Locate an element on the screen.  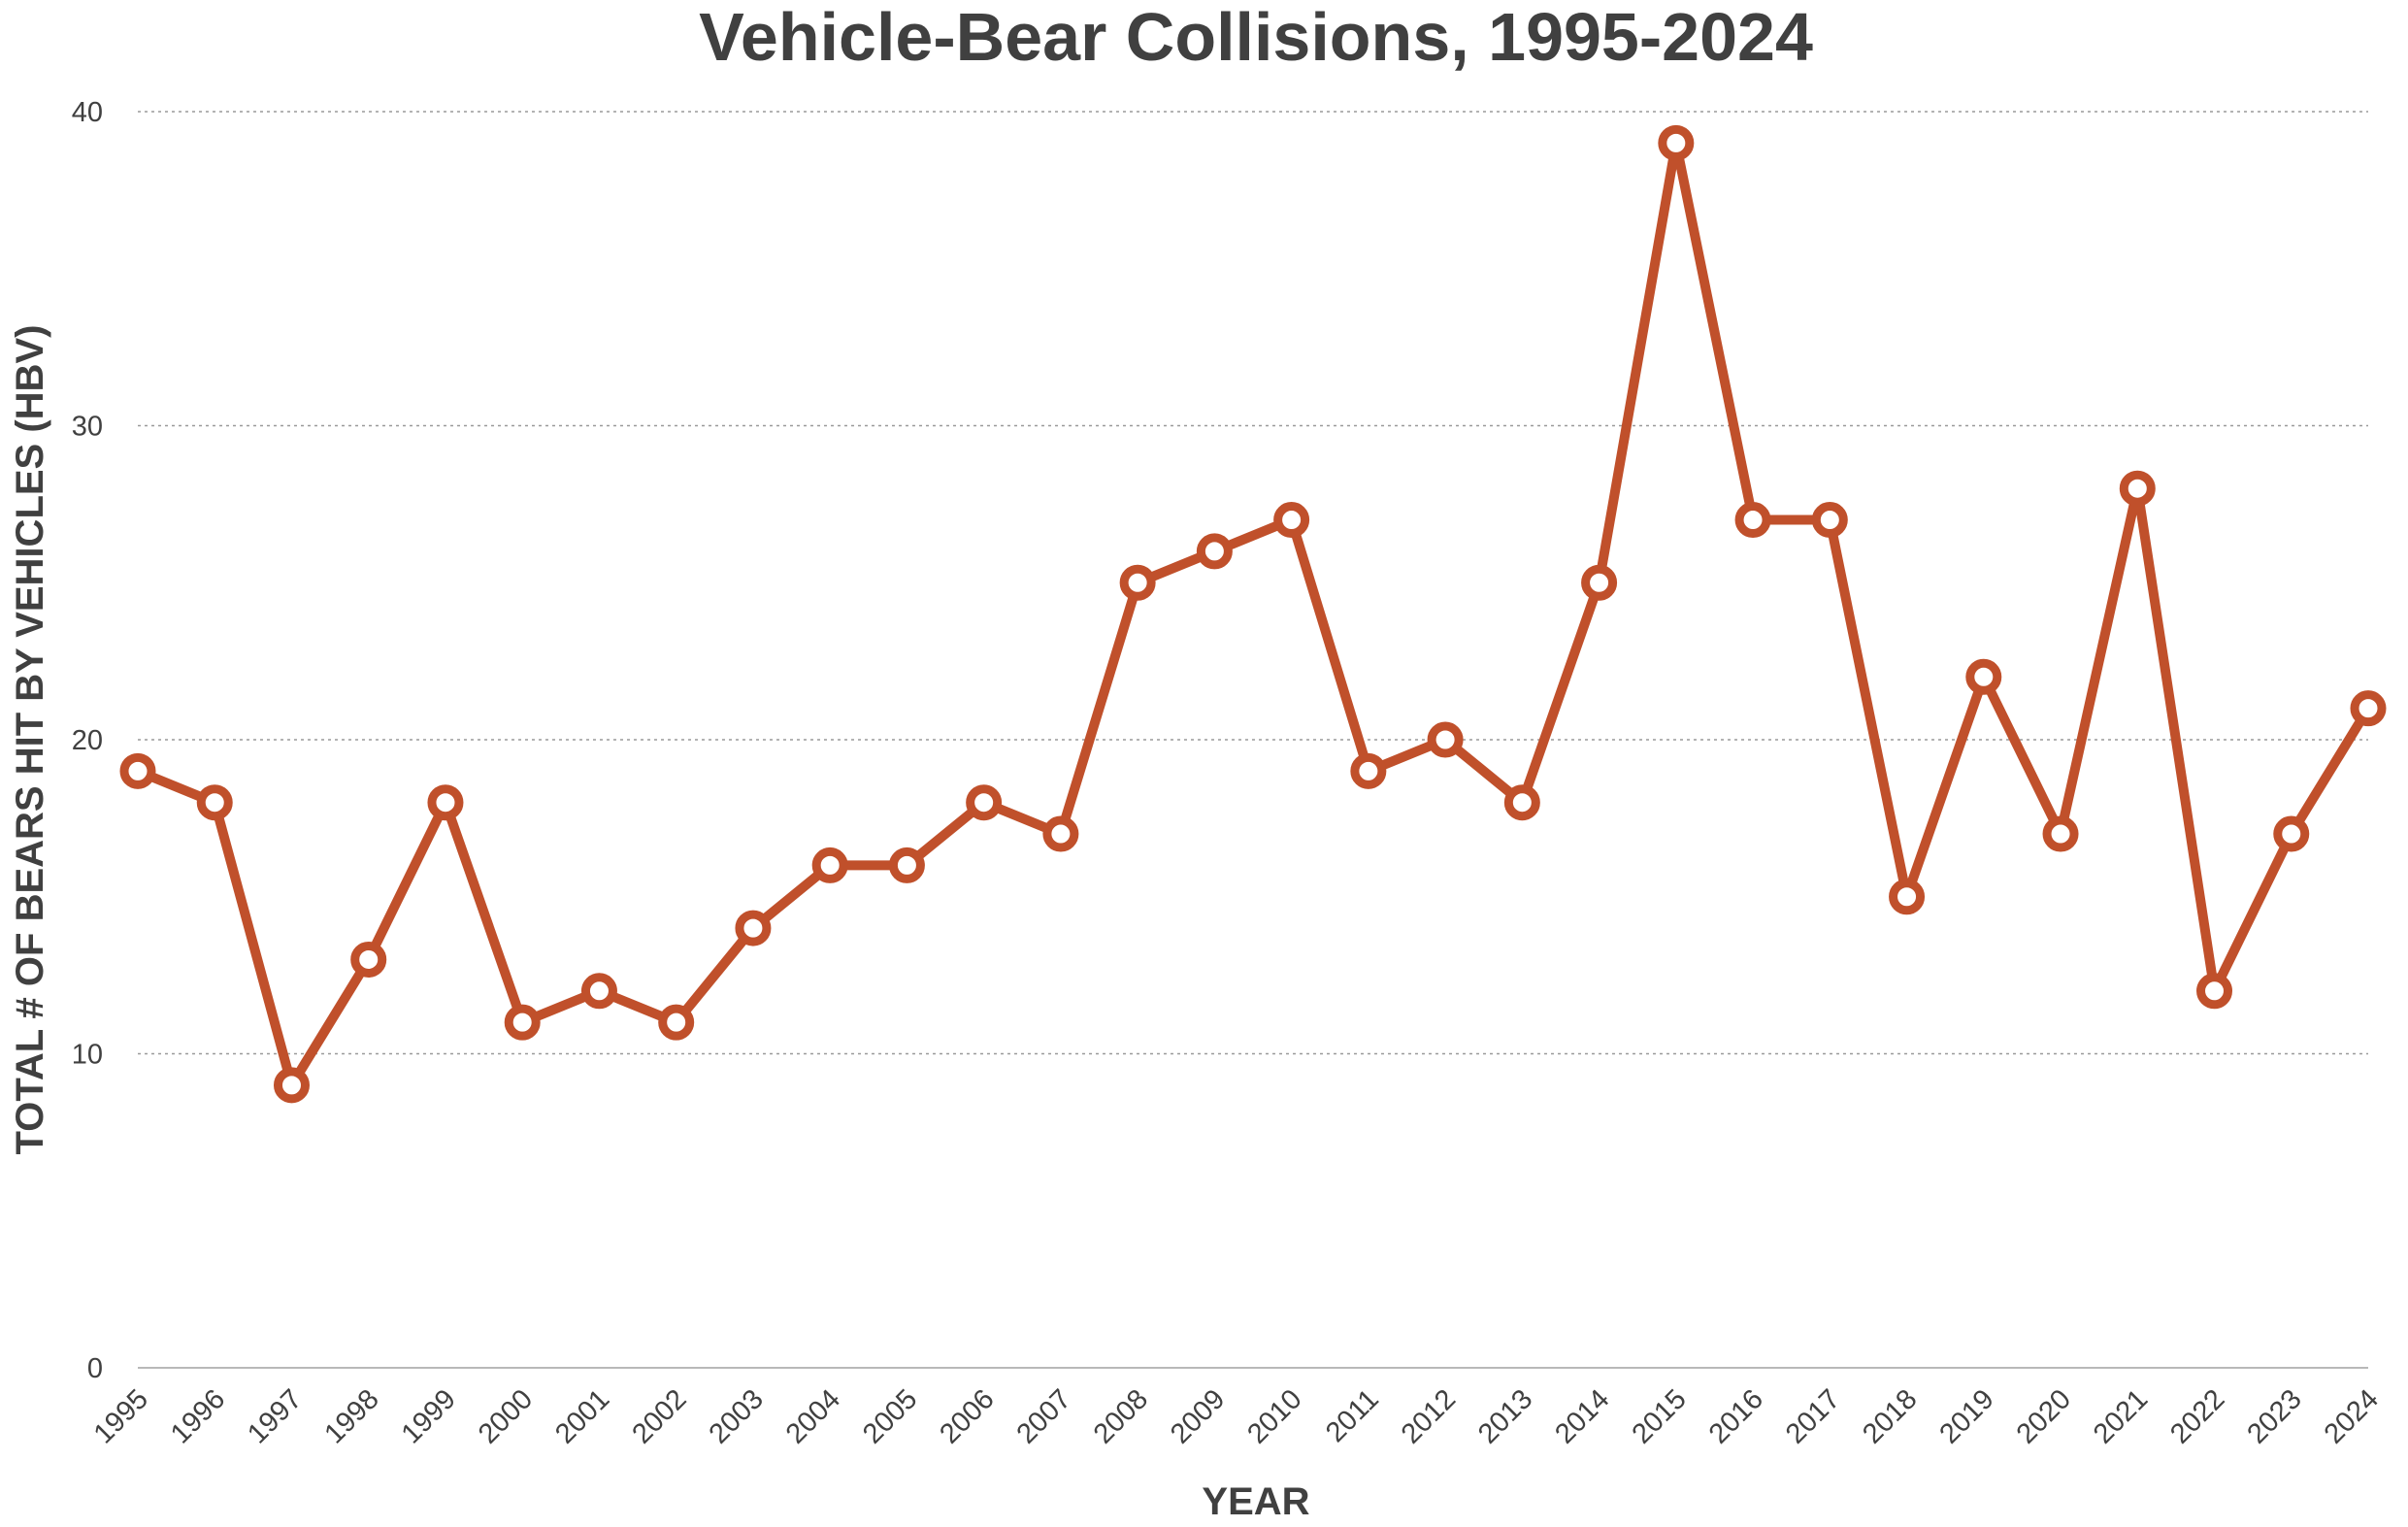
data-point-2021 is located at coordinates (2137, 488).